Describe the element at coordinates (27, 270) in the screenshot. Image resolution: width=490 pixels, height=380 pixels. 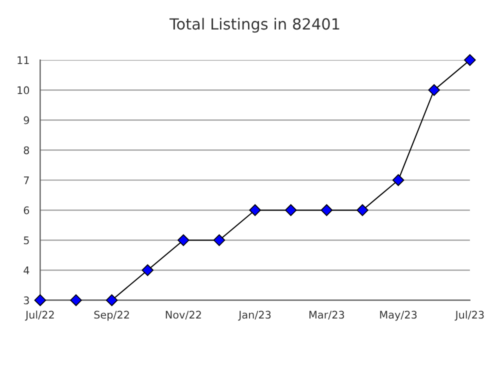
I see `y-tick-label: 4` at that location.